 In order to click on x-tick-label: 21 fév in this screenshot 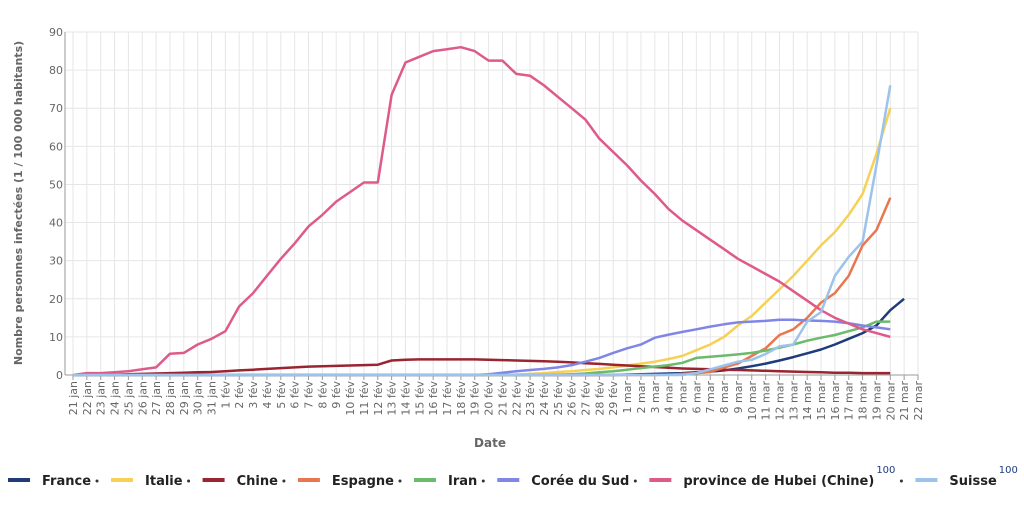, I will do `click(502, 398)`.